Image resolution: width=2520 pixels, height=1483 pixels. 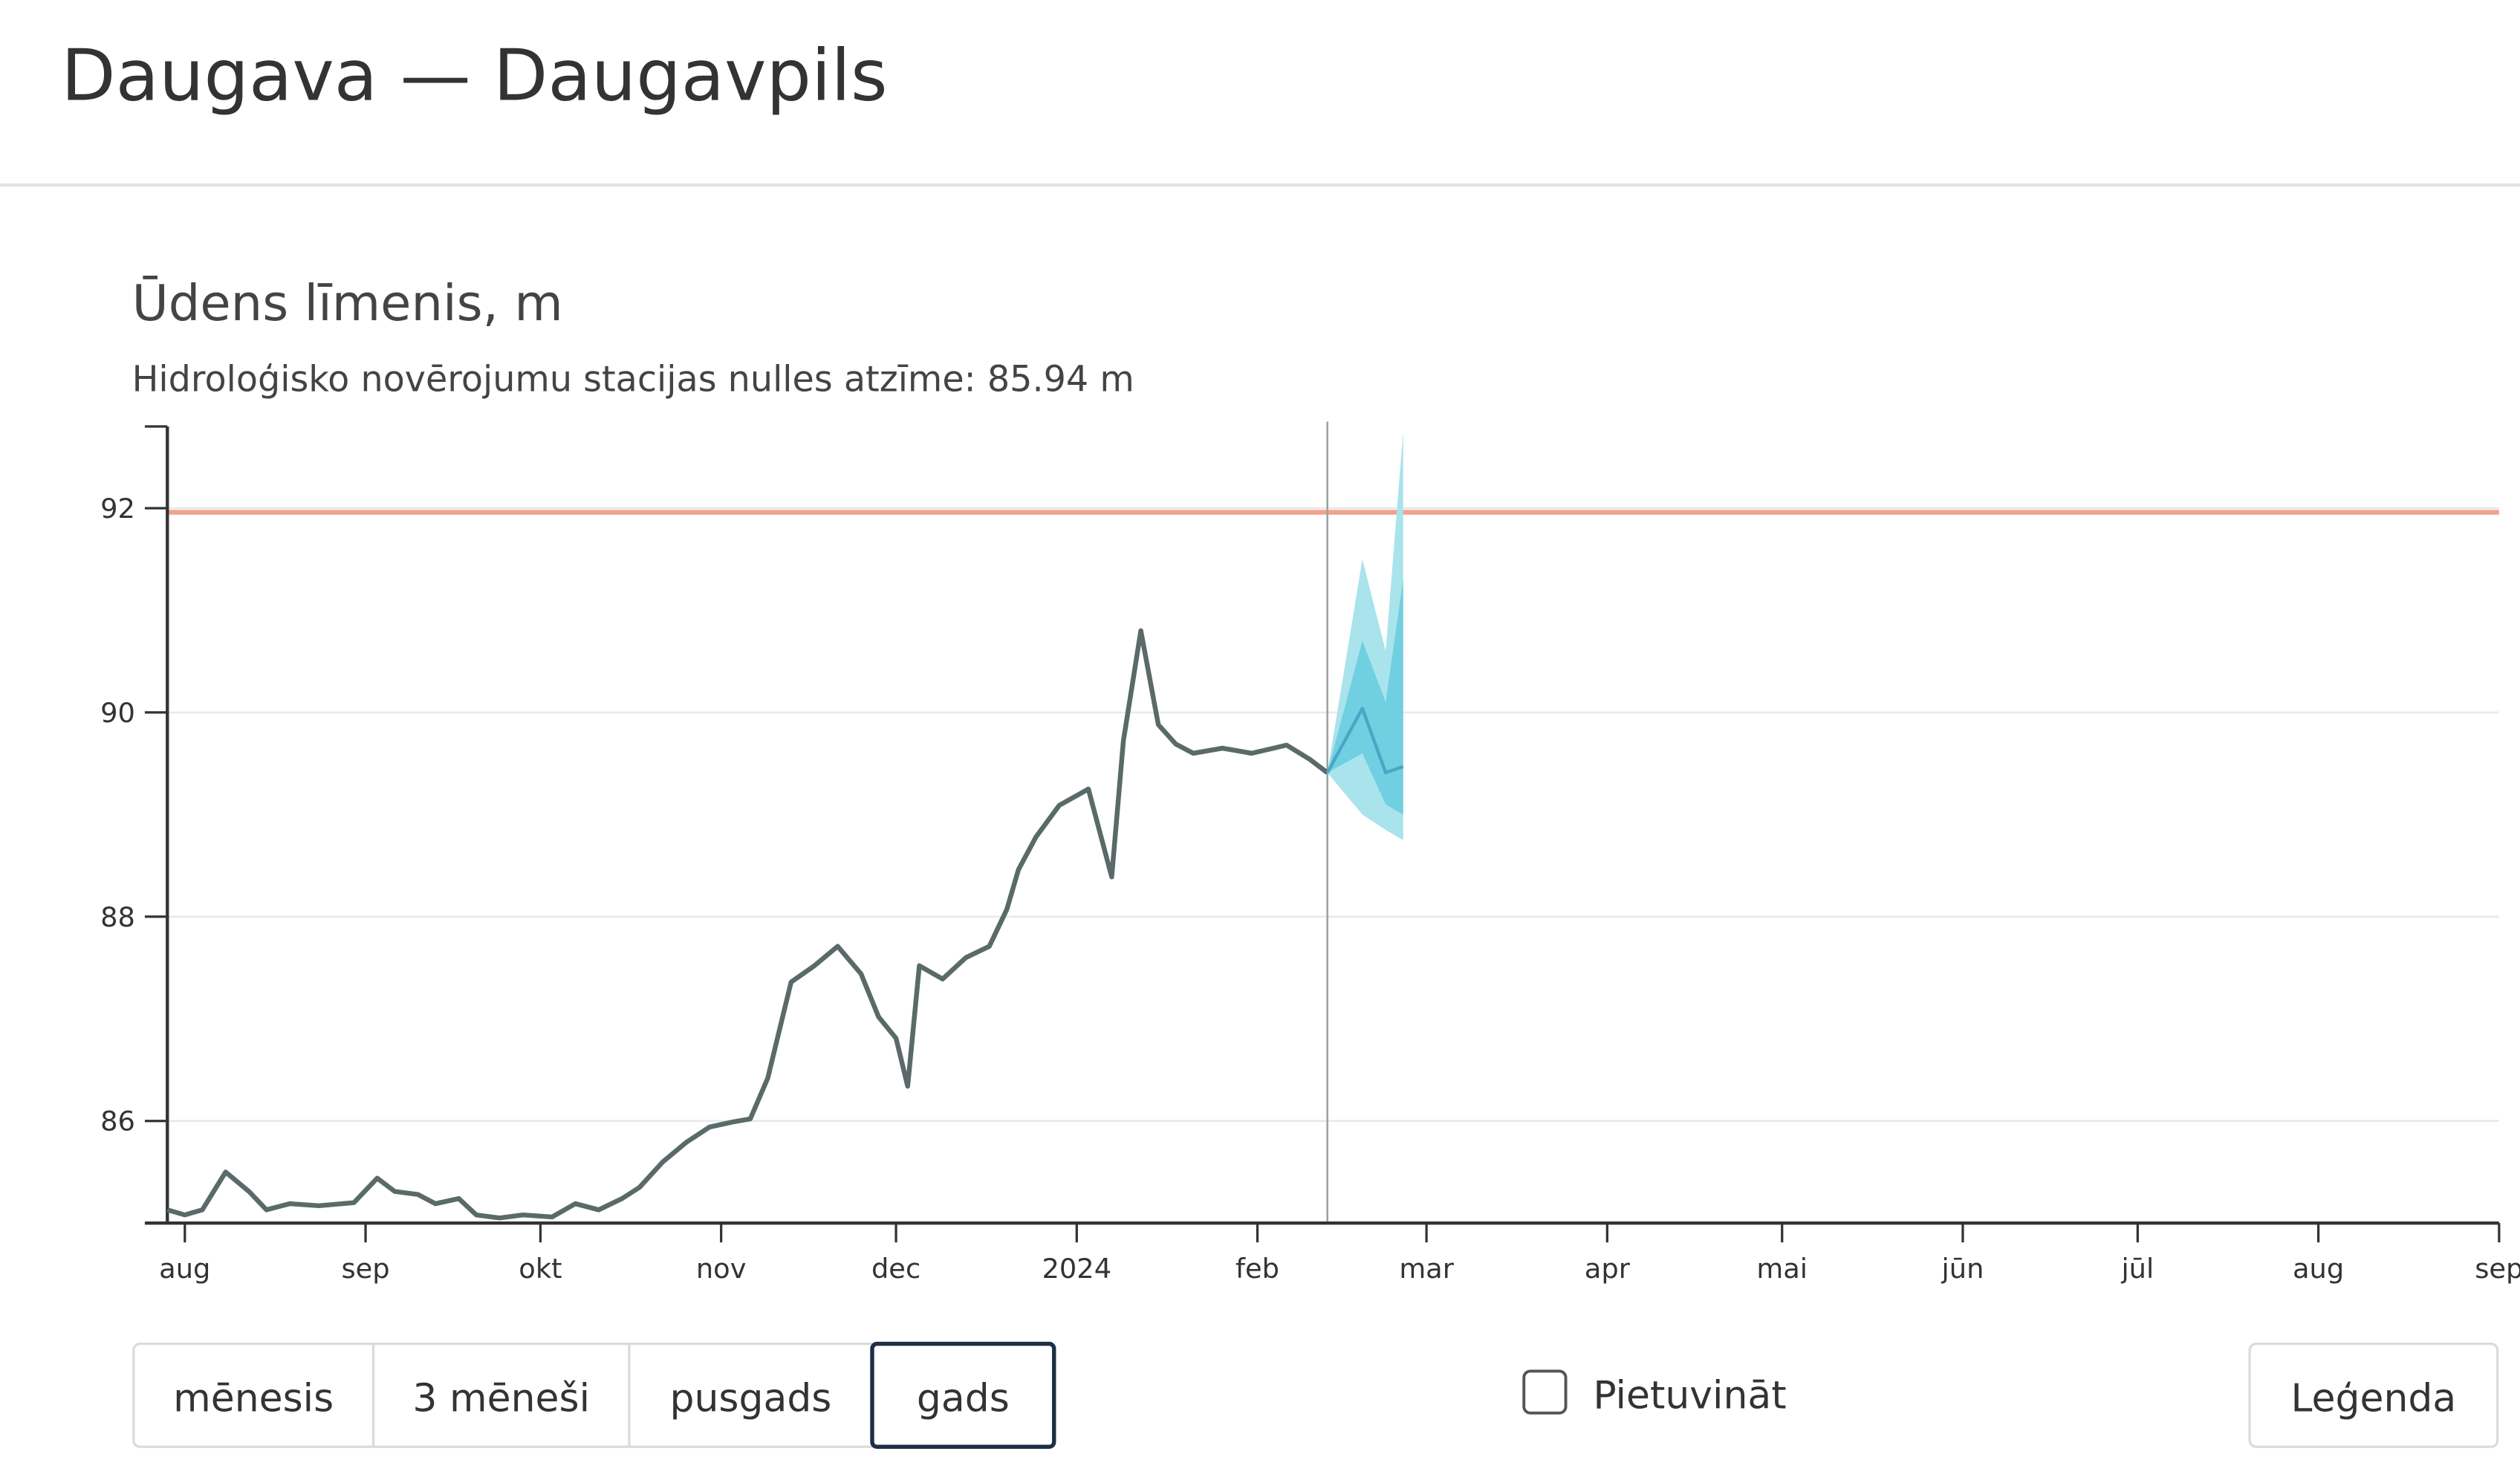 What do you see at coordinates (118, 713) in the screenshot?
I see `y-tick-label: 90` at bounding box center [118, 713].